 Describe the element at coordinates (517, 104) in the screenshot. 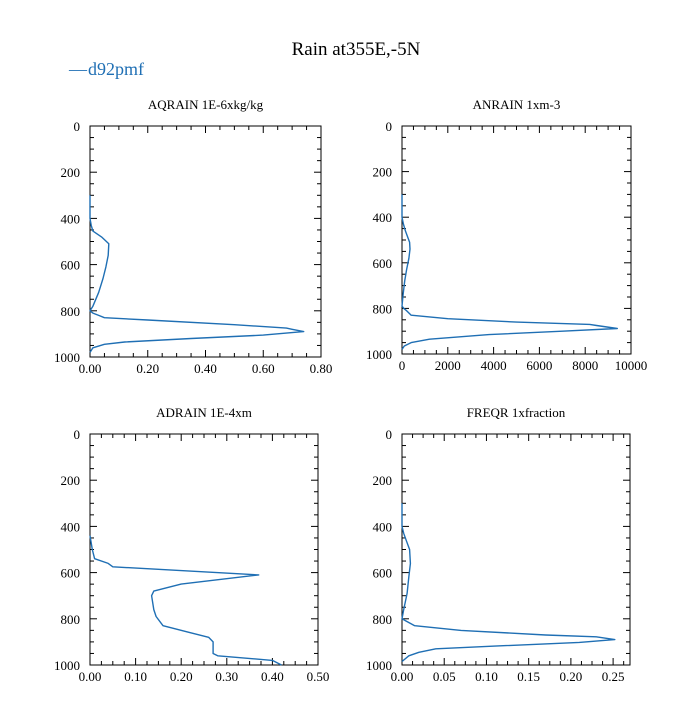

I see `panel-title: ANRAIN 1xm-3` at that location.